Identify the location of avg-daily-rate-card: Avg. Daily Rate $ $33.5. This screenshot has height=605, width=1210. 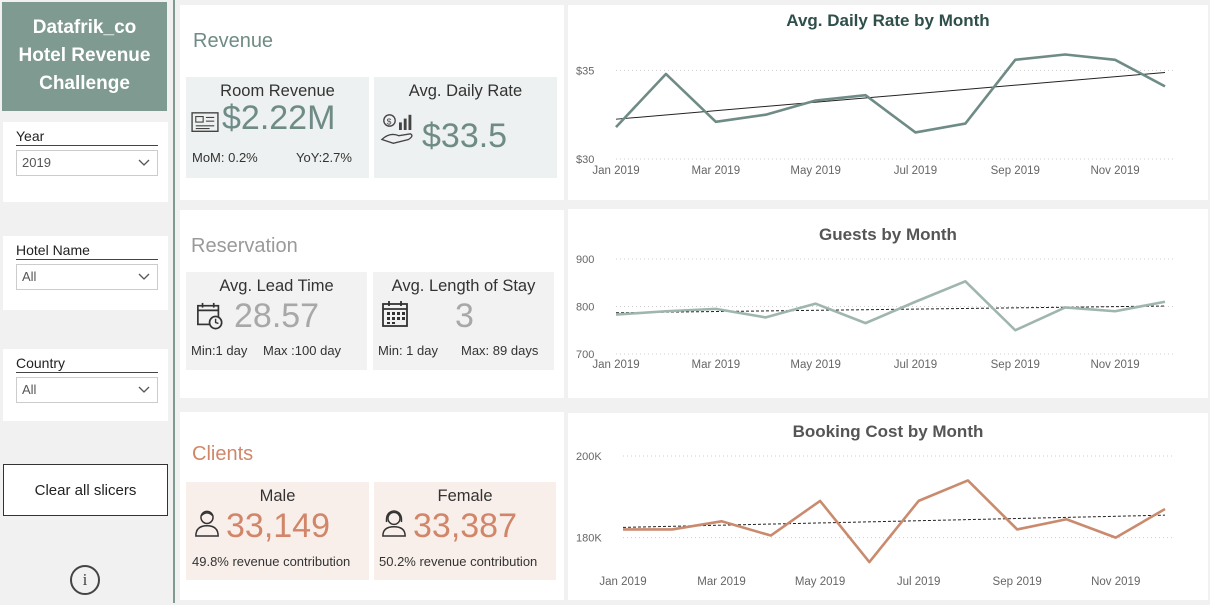
(465, 127).